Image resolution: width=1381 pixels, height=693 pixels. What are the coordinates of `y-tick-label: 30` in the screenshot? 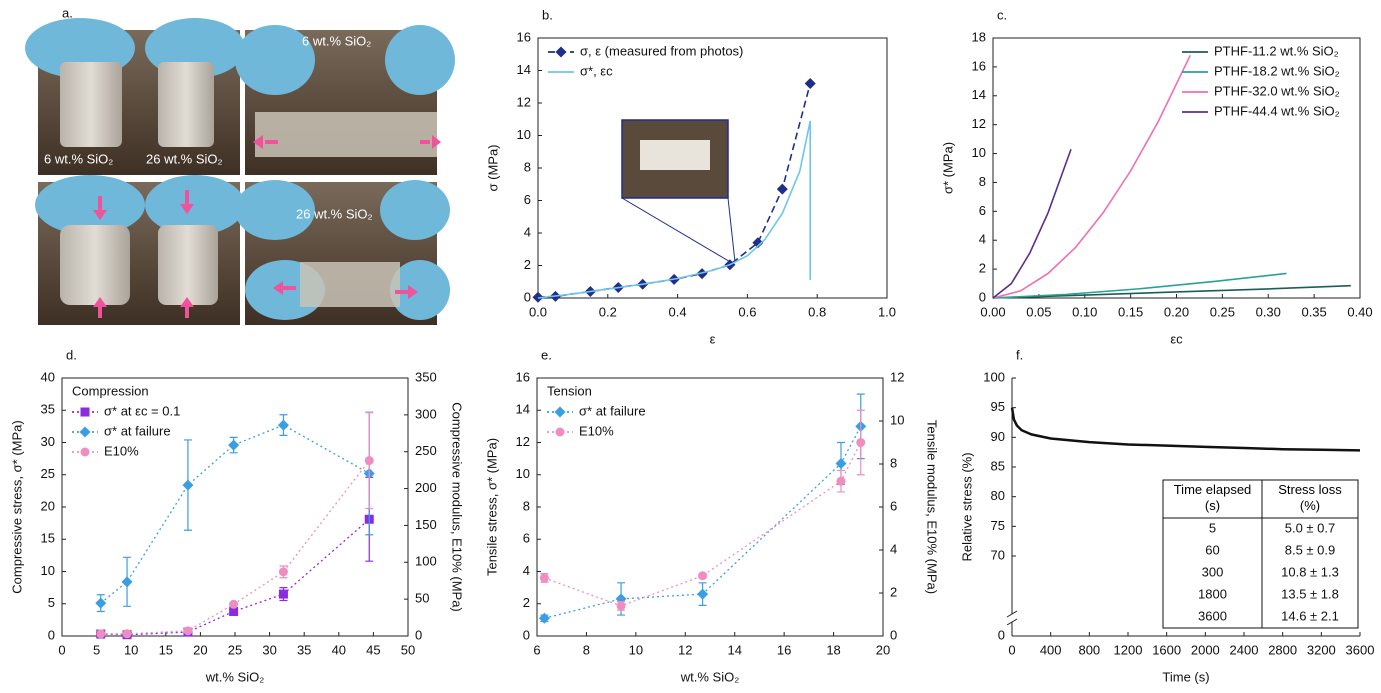 It's located at (48, 441).